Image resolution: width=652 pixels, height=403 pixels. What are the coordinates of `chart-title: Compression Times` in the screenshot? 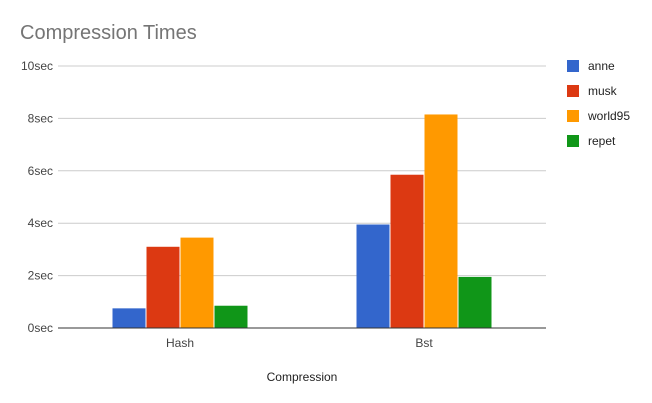 It's located at (108, 33).